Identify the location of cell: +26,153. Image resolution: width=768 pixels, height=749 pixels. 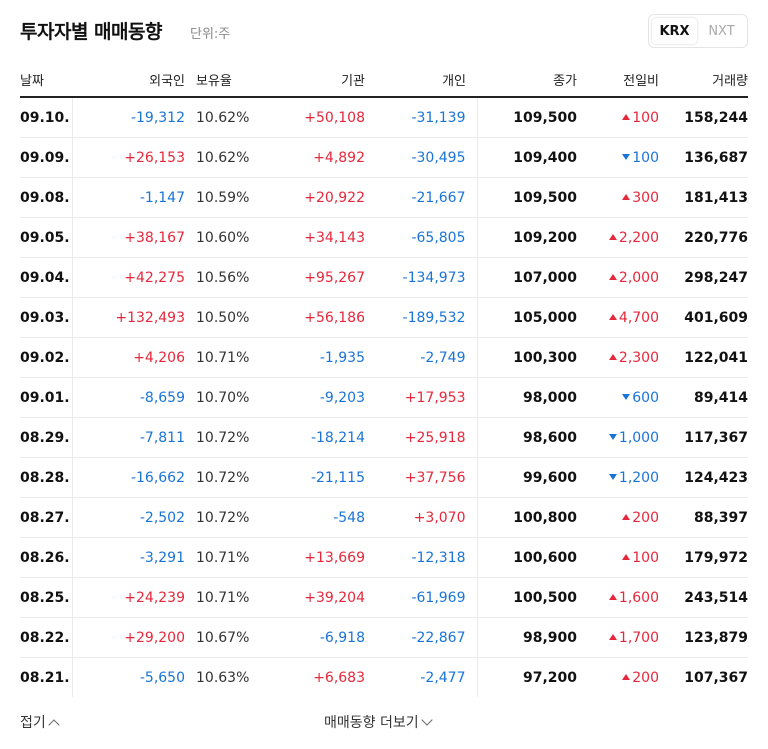
(128, 157).